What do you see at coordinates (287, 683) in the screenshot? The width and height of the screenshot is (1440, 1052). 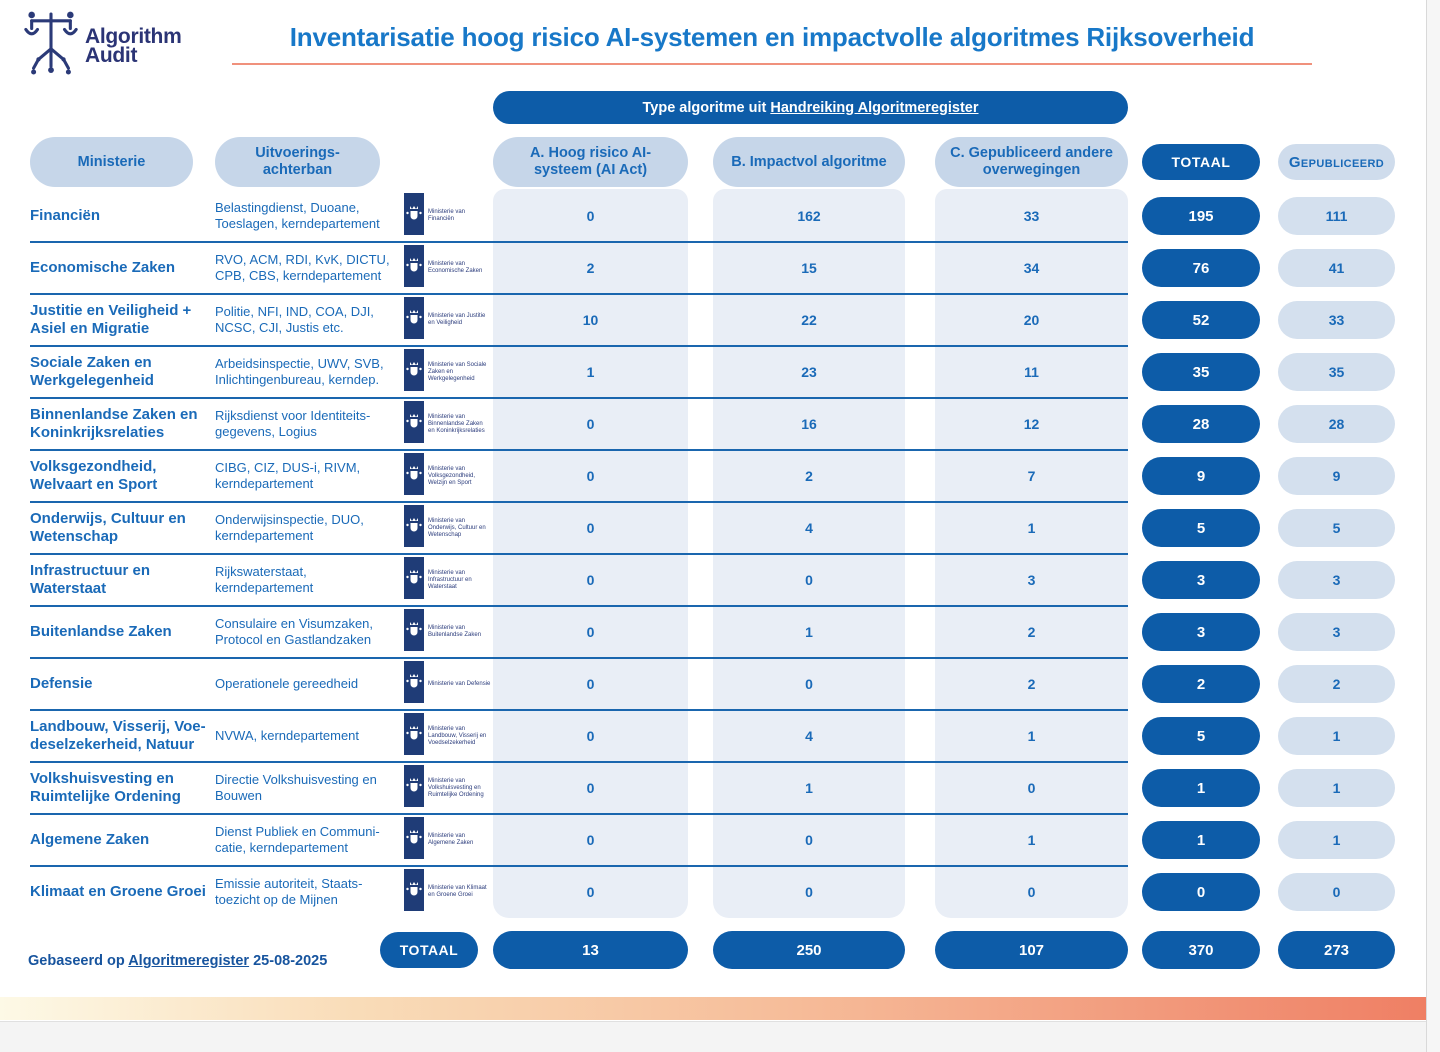 I see `org-list: Operationele gereedheid` at bounding box center [287, 683].